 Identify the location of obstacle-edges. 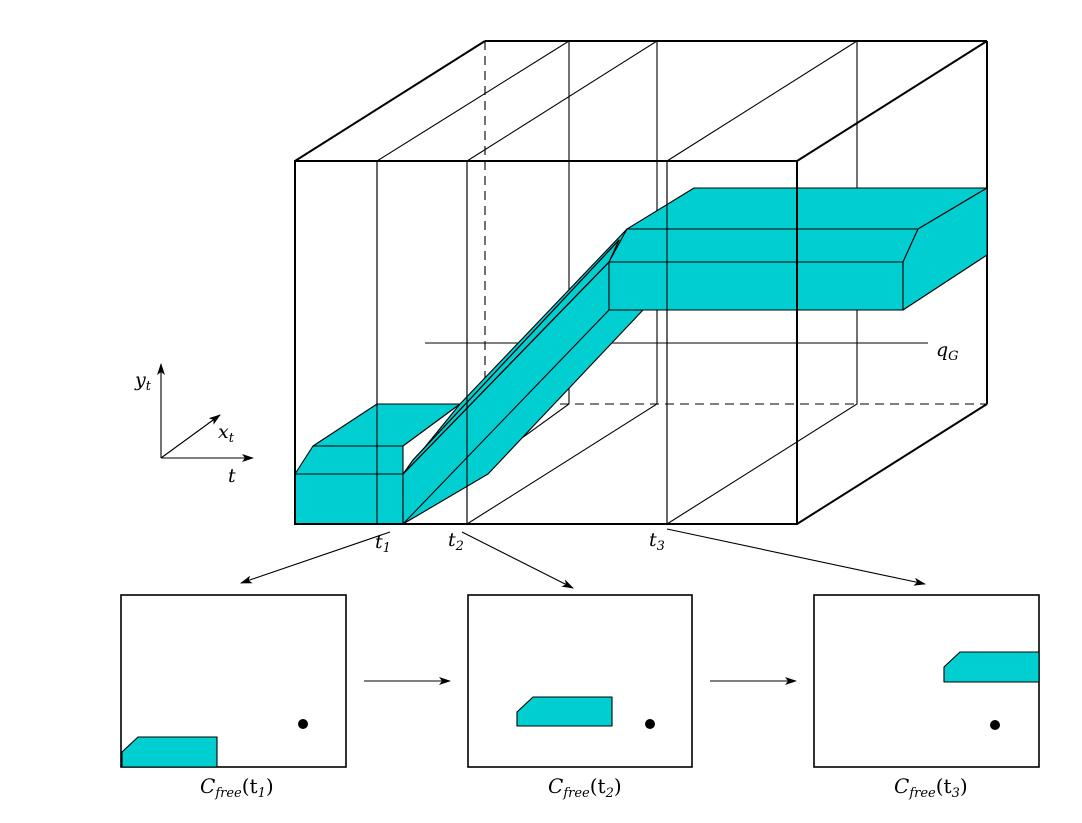
(511, 382).